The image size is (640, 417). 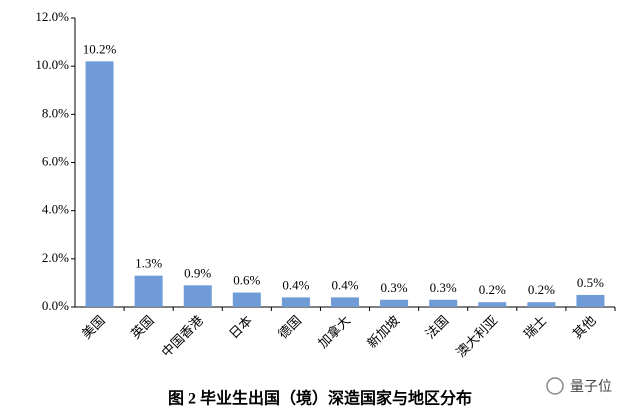 I want to click on y-tick-label: 2.0%, so click(x=55, y=257).